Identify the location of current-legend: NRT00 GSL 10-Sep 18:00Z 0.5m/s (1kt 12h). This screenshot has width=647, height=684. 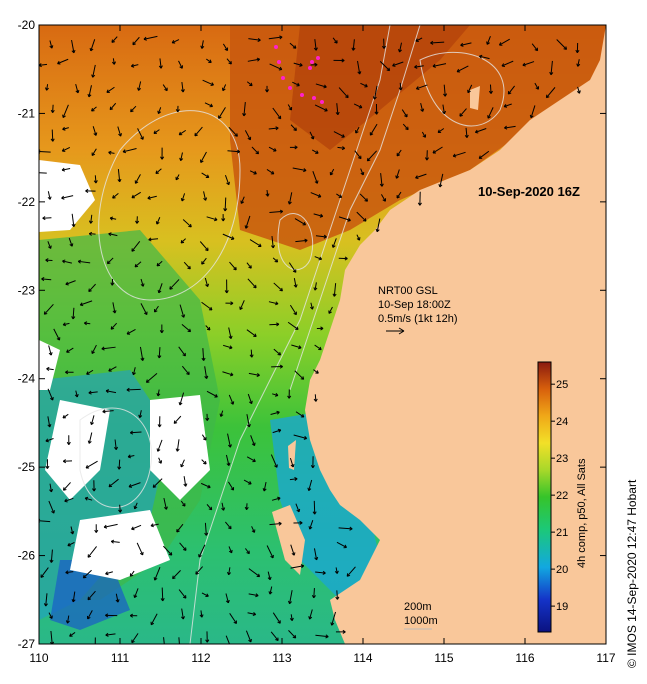
(417, 310).